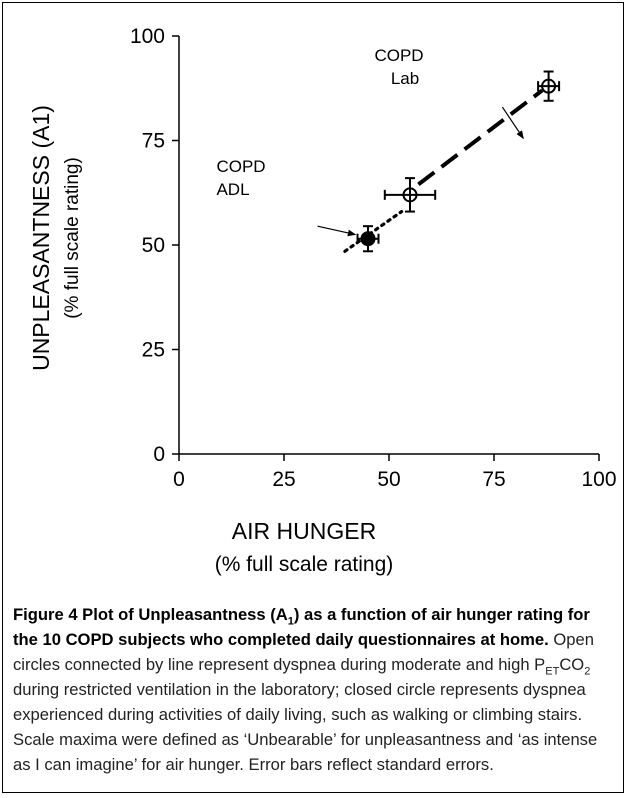 The height and width of the screenshot is (798, 629). What do you see at coordinates (179, 479) in the screenshot?
I see `x-tick-label: 0` at bounding box center [179, 479].